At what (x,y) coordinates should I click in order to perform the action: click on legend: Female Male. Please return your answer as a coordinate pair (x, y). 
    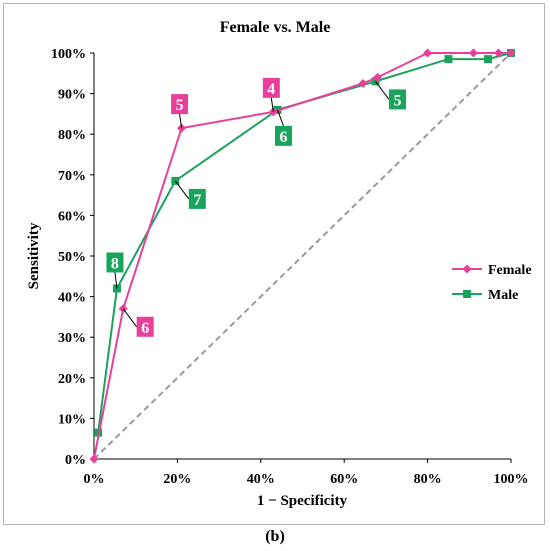
    Looking at the image, I should click on (492, 283).